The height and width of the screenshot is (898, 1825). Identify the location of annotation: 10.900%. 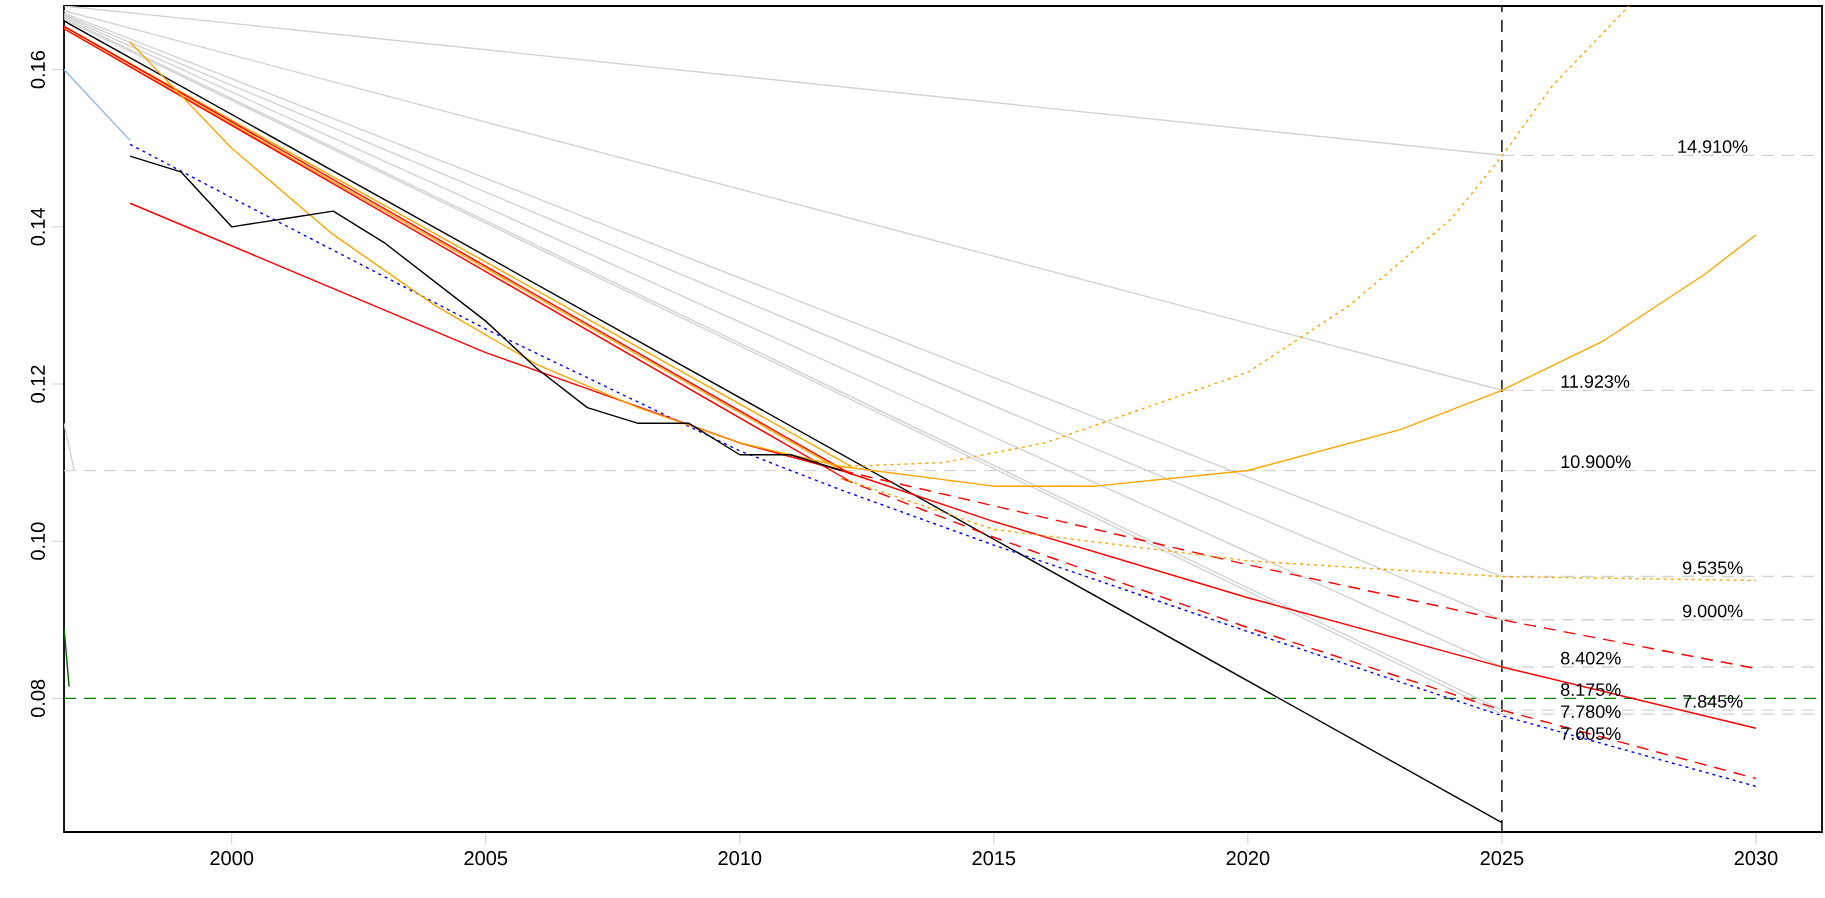
(1596, 462).